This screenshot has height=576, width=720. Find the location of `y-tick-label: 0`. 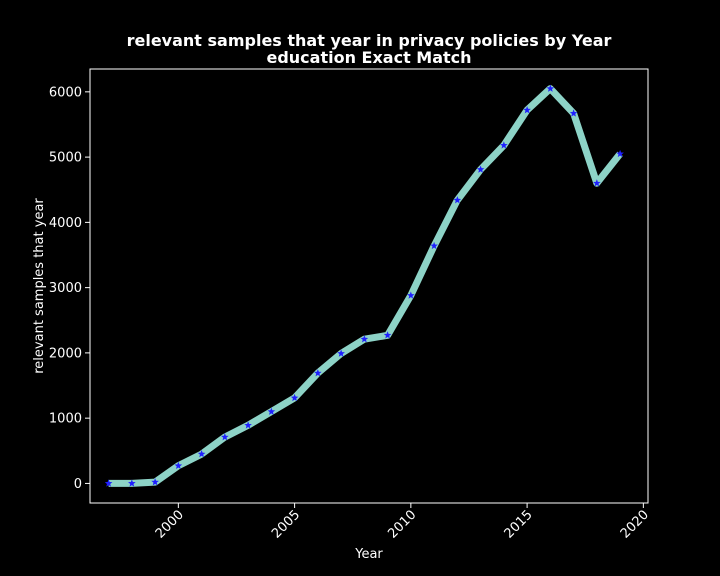

y-tick-label: 0 is located at coordinates (78, 484).